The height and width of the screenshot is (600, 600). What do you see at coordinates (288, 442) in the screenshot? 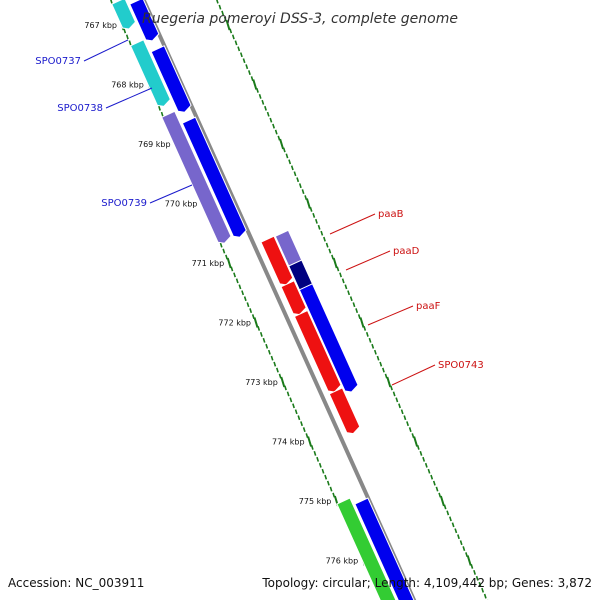
I see `ruler-label-774: 774 kbp` at bounding box center [288, 442].